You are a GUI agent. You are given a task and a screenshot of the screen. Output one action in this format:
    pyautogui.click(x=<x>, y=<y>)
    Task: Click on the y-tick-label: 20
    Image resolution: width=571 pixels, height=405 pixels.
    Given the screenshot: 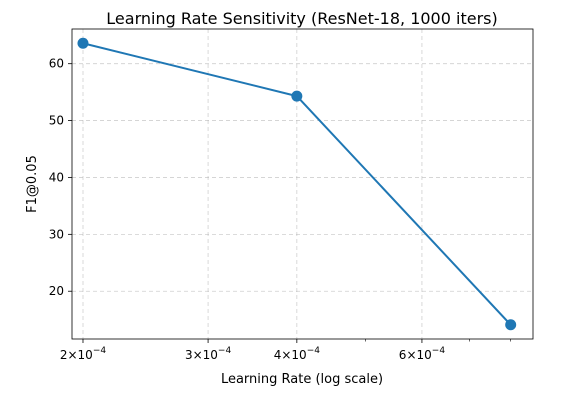 What is the action you would take?
    pyautogui.click(x=56, y=291)
    